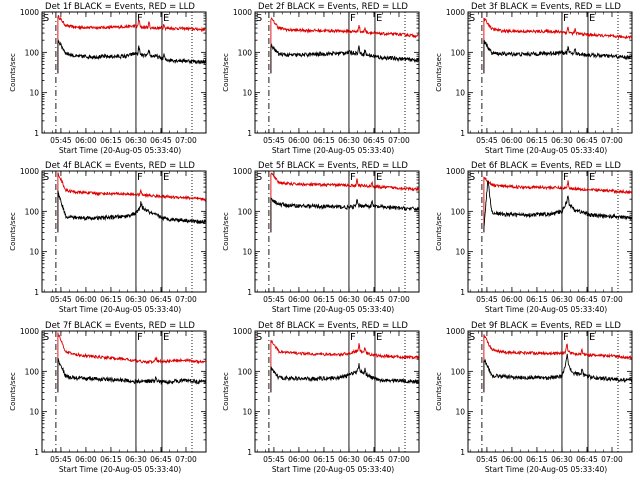 This screenshot has width=640, height=484. What do you see at coordinates (546, 166) in the screenshot?
I see `panel-title: Det 6f BLACK = Events, RED = LLD` at bounding box center [546, 166].